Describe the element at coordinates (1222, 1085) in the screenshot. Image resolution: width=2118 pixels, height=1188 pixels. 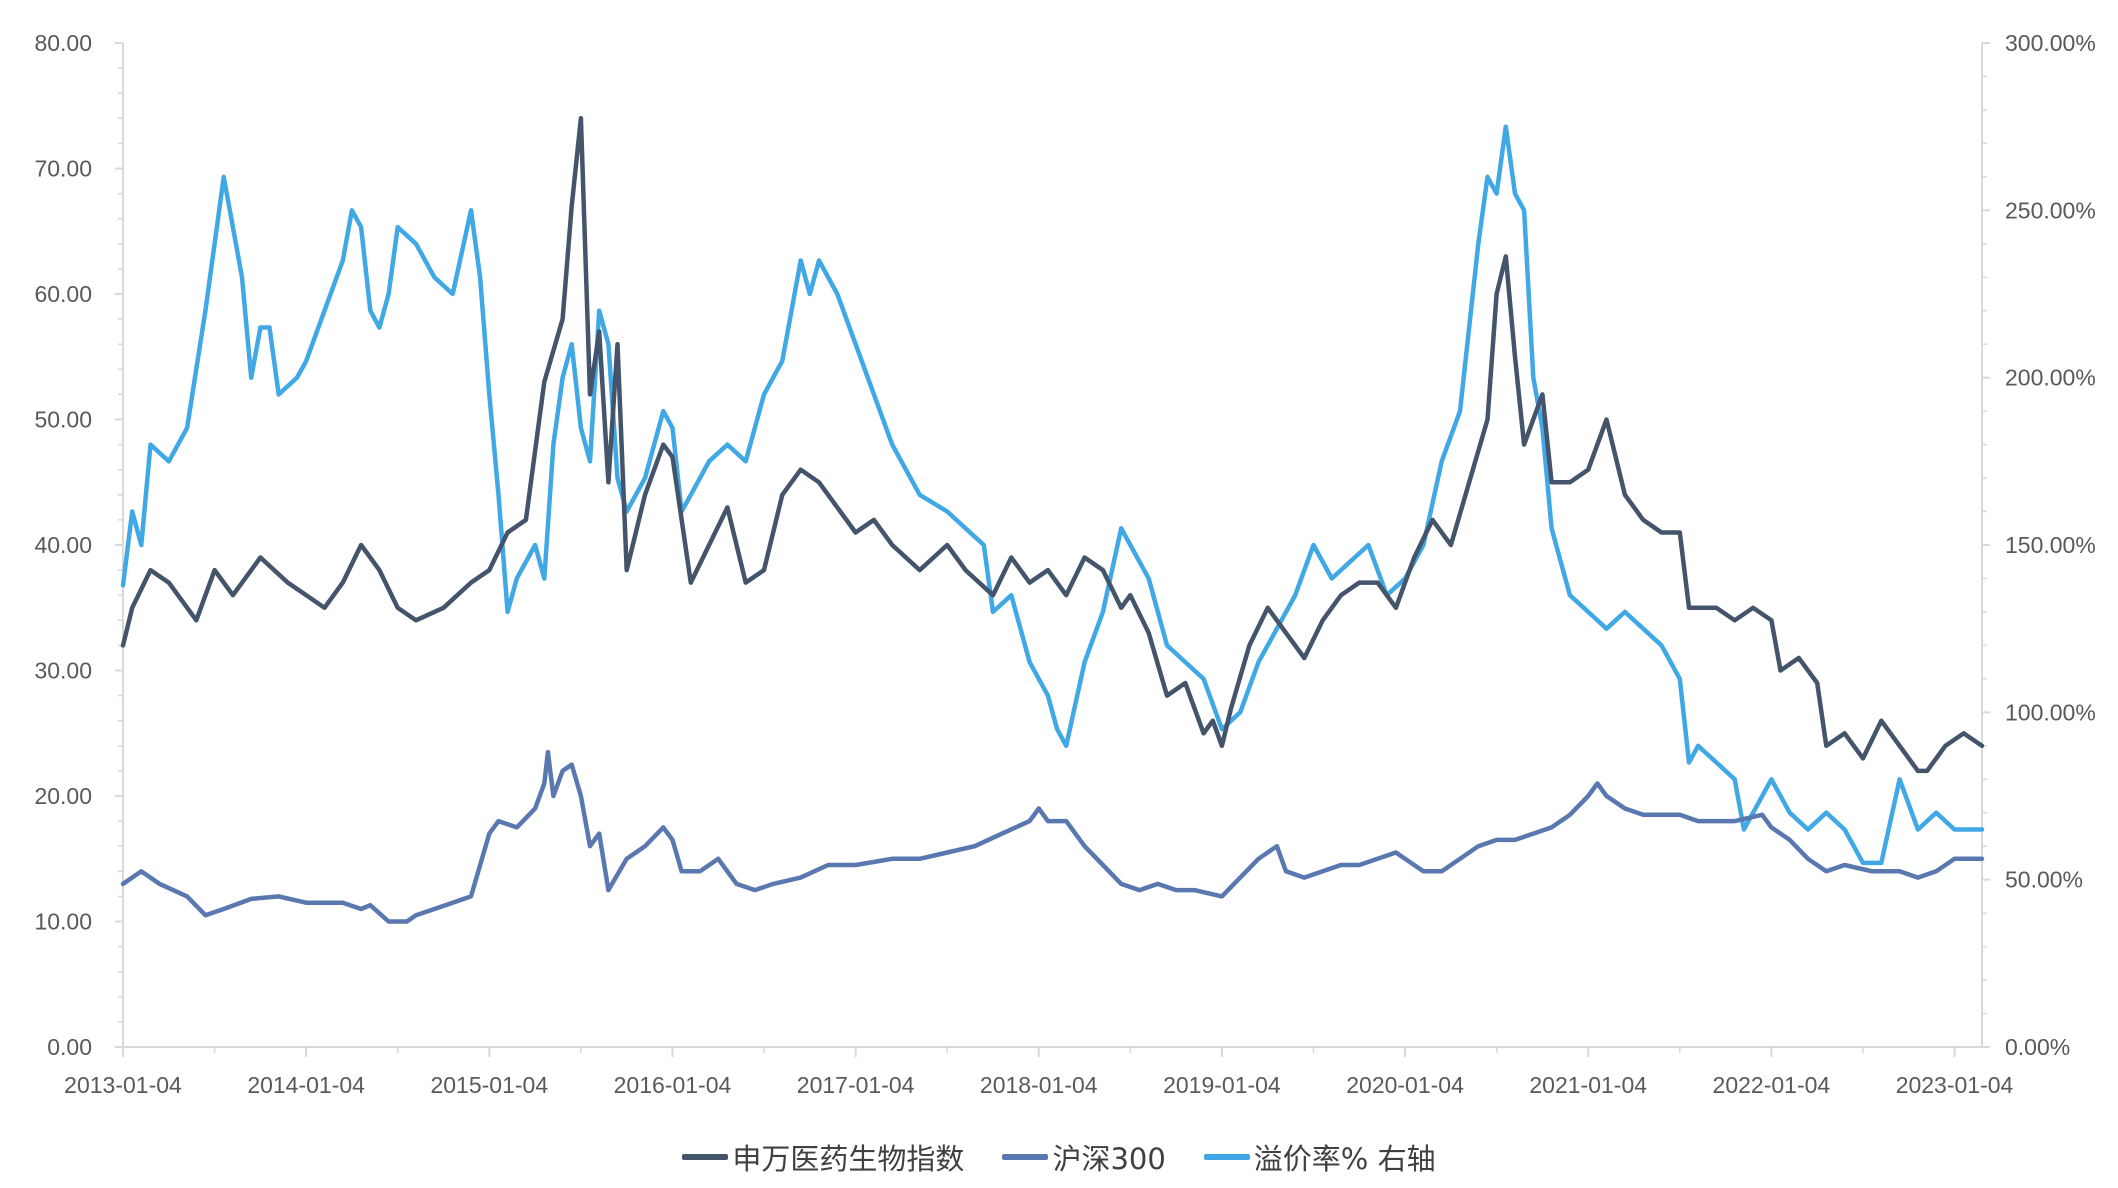
I see `x-tick-label: 2019-01-04` at that location.